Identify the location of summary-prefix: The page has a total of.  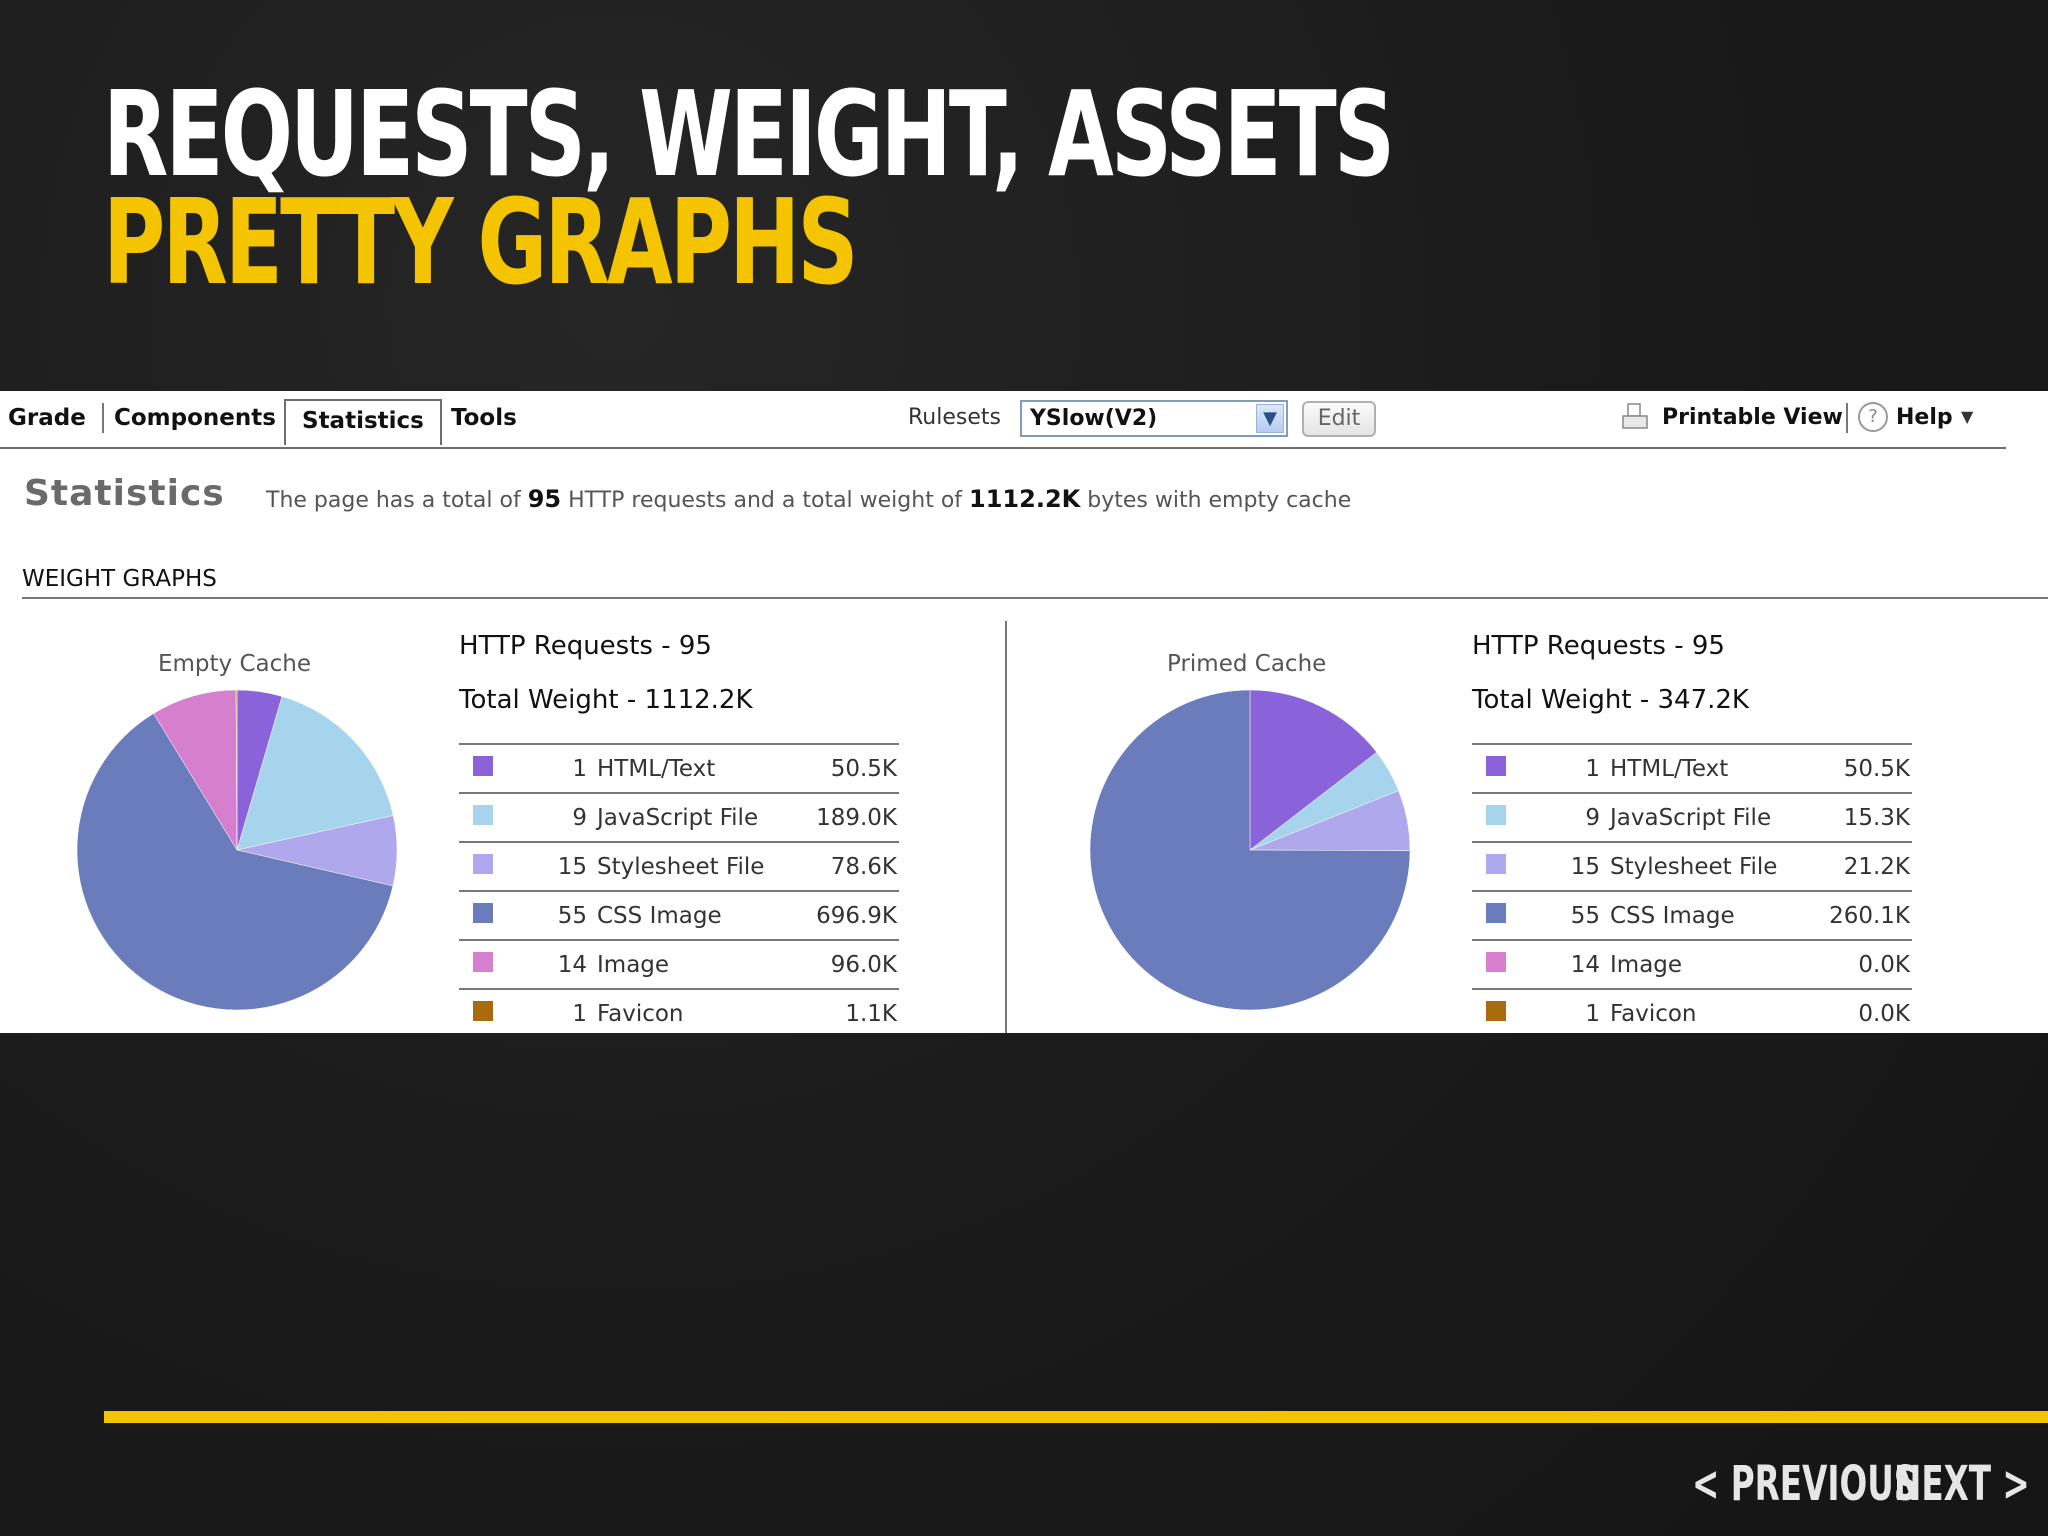
(393, 500).